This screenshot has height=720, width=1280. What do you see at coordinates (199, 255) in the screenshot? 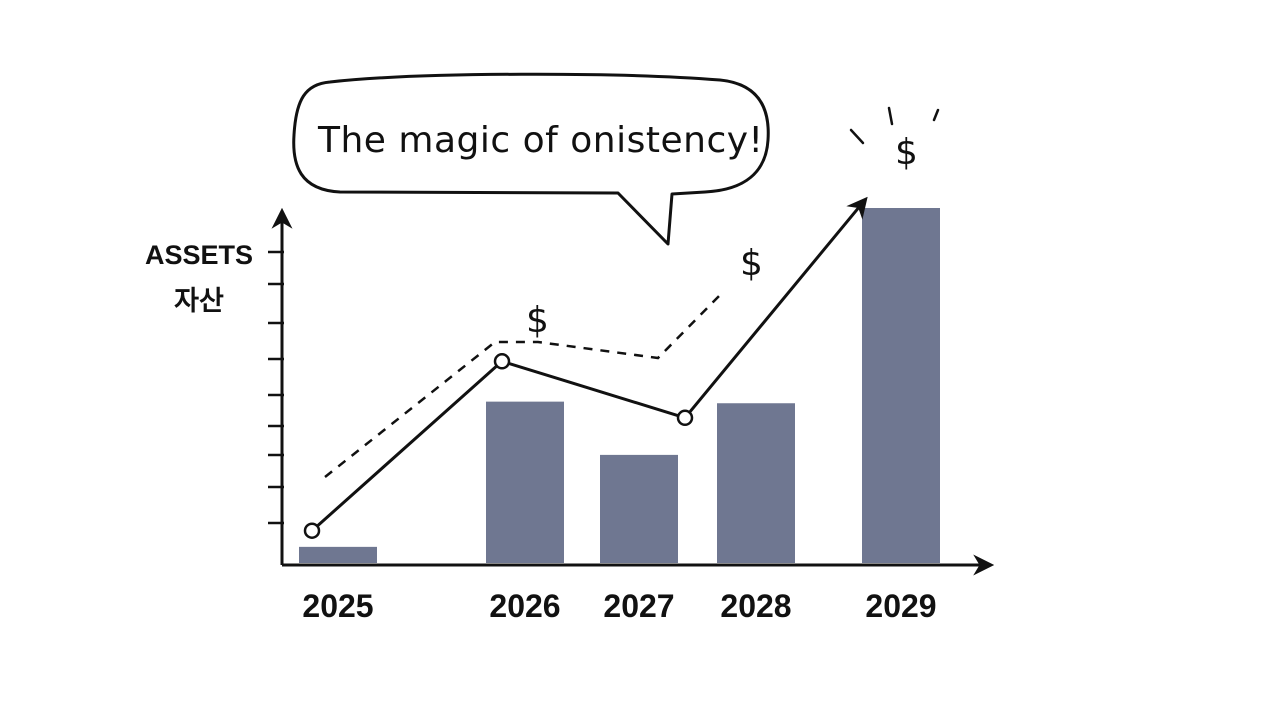
I see `y-axis-label-en: ASSETS` at bounding box center [199, 255].